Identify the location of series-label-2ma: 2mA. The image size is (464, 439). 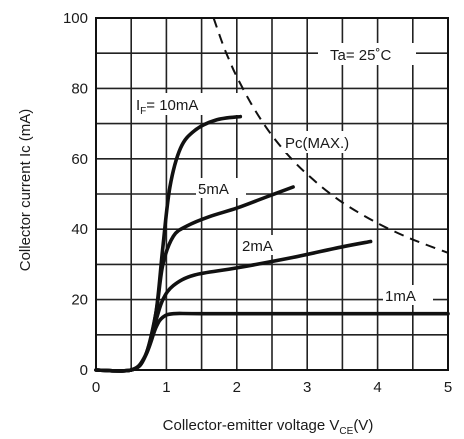
(266, 245).